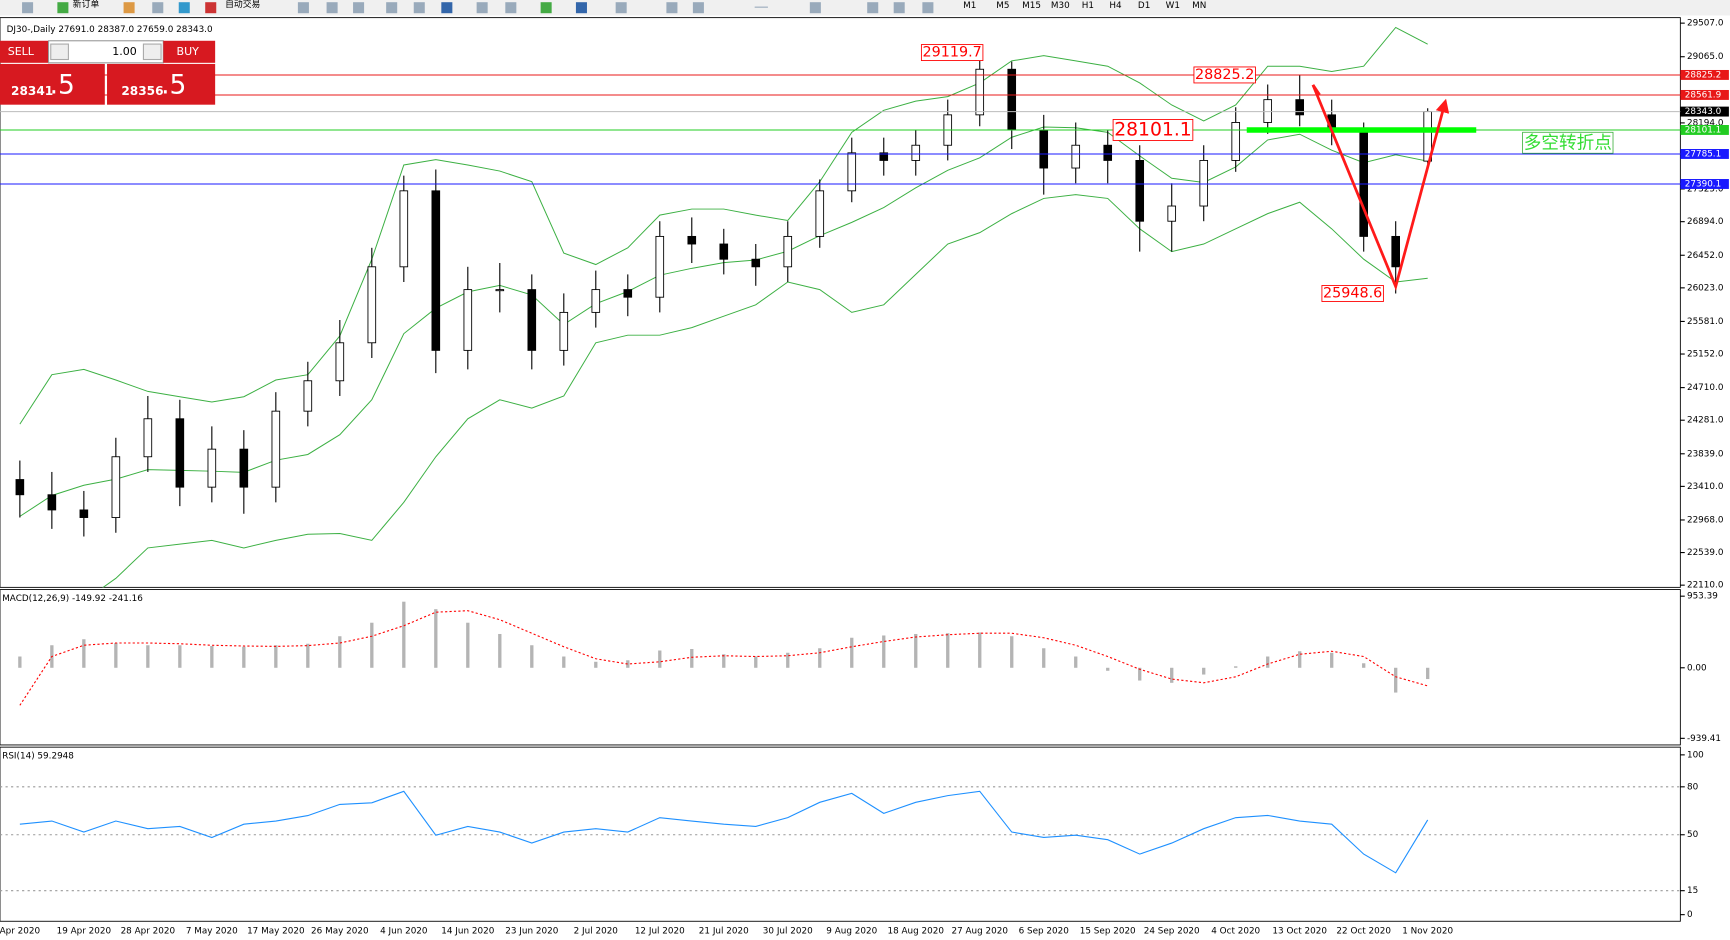  What do you see at coordinates (1088, 6) in the screenshot?
I see `timeframe-button: H1` at bounding box center [1088, 6].